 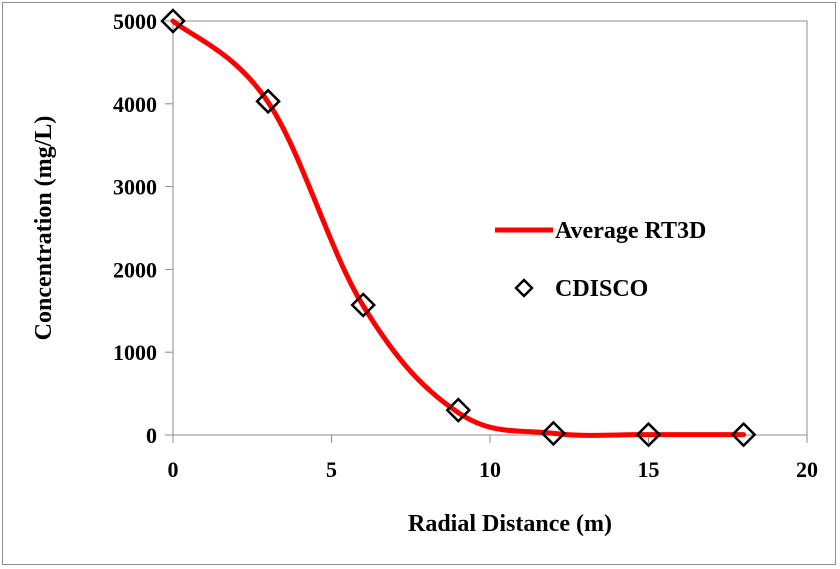 What do you see at coordinates (151, 435) in the screenshot?
I see `y-tick-label: 0` at bounding box center [151, 435].